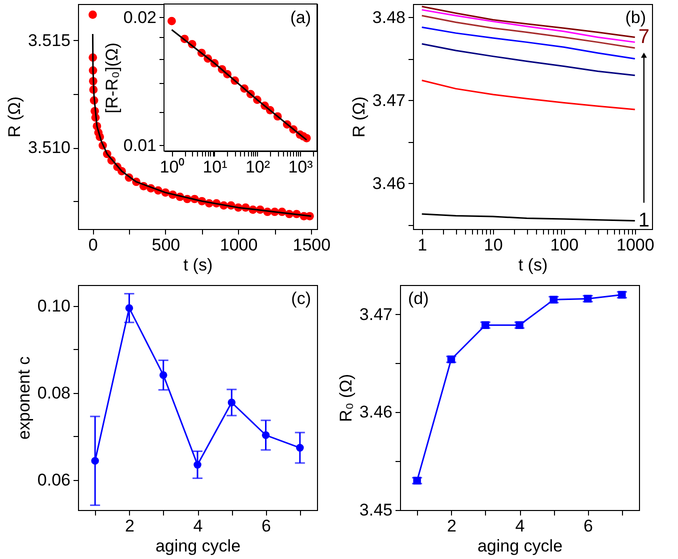  I want to click on y-axis-title: exponent c, so click(24, 398).